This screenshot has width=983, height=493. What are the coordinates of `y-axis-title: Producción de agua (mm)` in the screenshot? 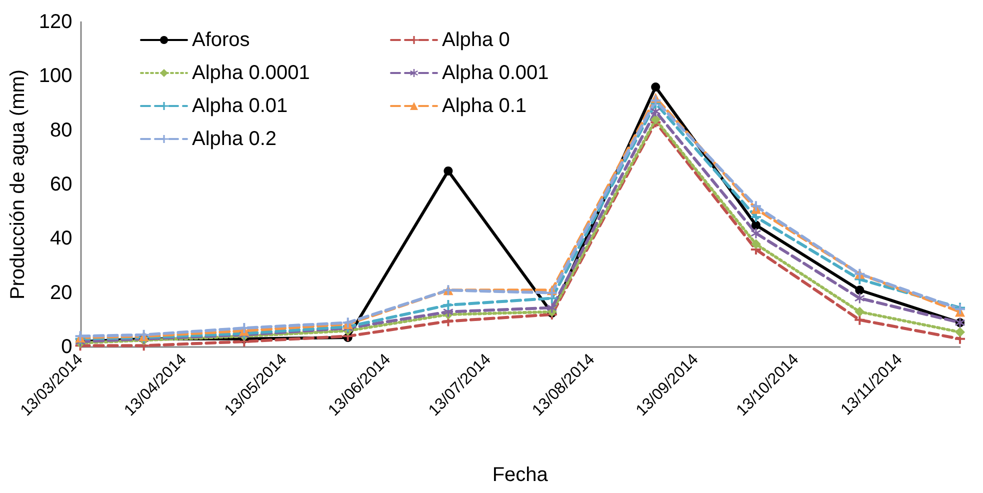 It's located at (18, 184).